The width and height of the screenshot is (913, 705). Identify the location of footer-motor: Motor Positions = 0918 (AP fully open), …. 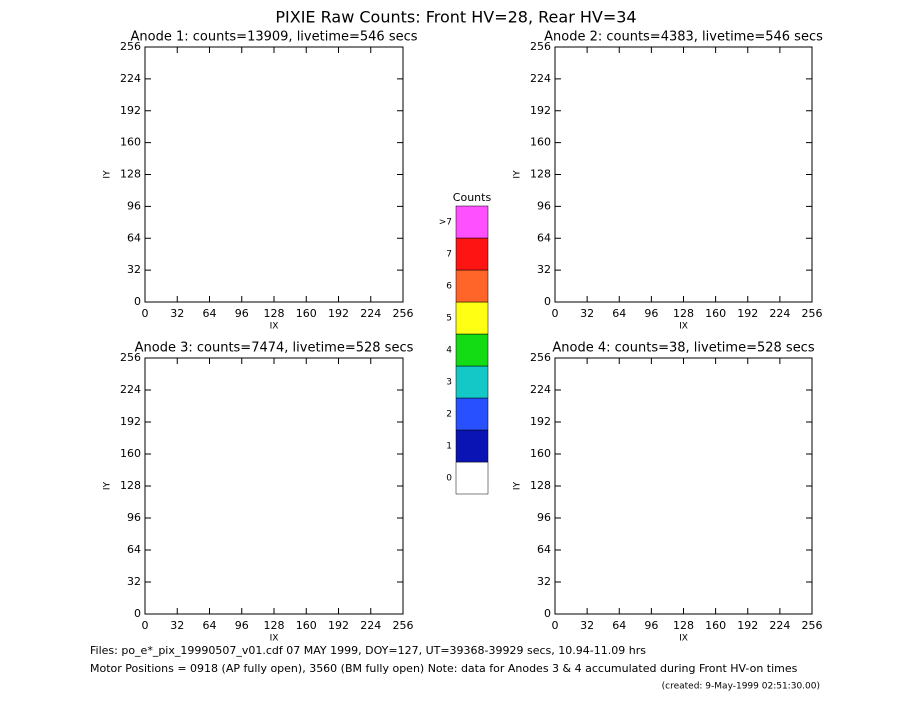
(444, 668).